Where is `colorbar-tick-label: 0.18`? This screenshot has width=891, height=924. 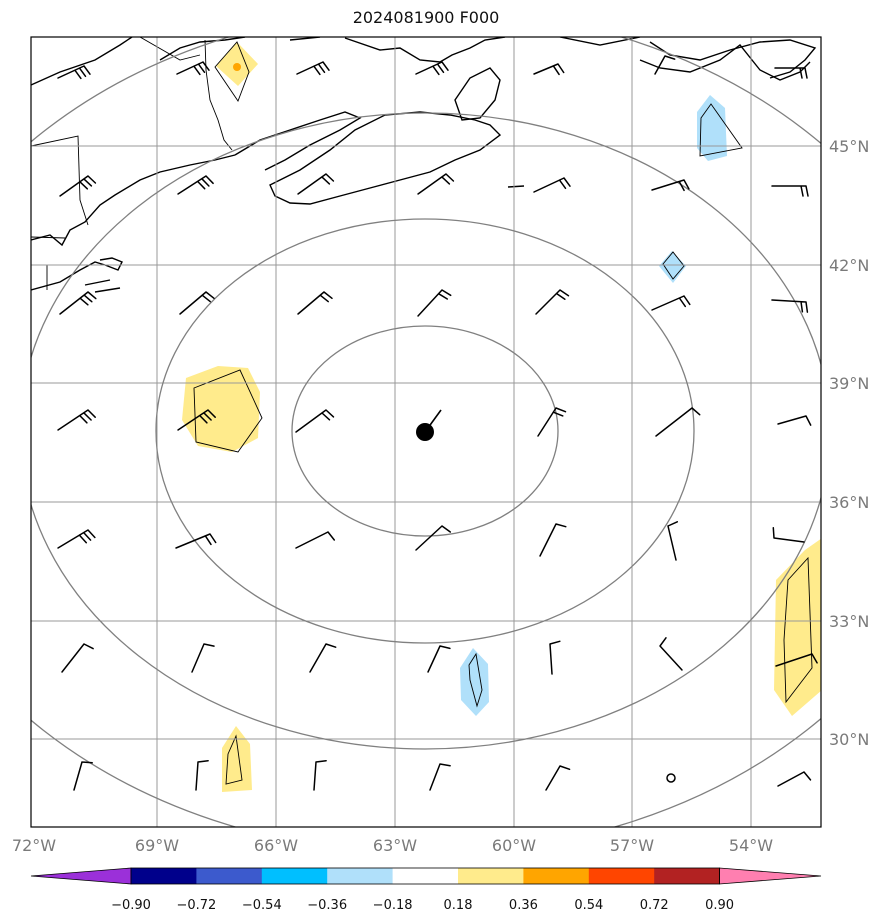
colorbar-tick-label: 0.18 is located at coordinates (458, 905).